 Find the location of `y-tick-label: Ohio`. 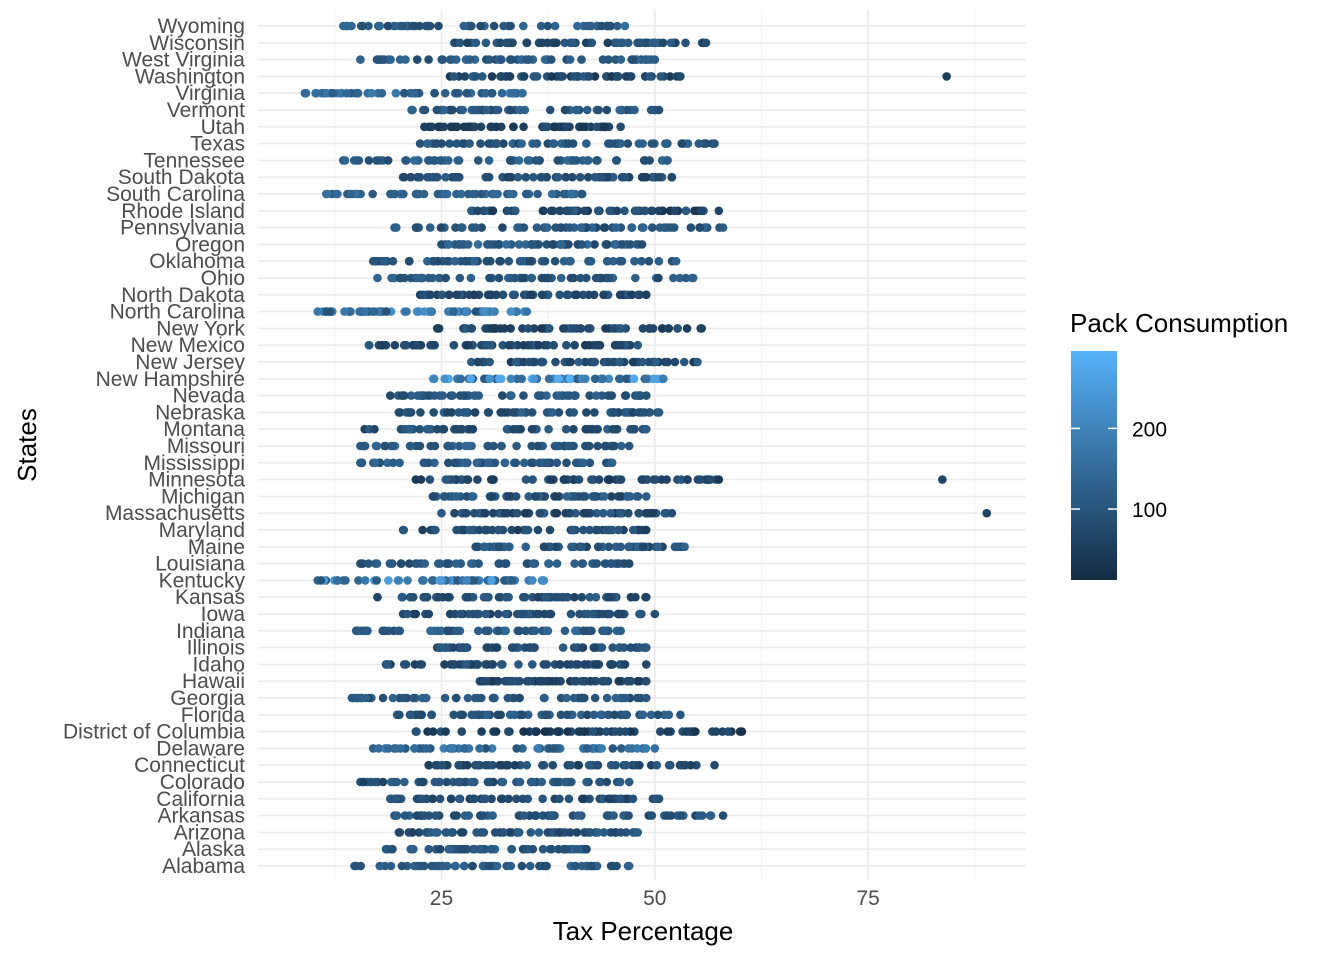

y-tick-label: Ohio is located at coordinates (223, 278).